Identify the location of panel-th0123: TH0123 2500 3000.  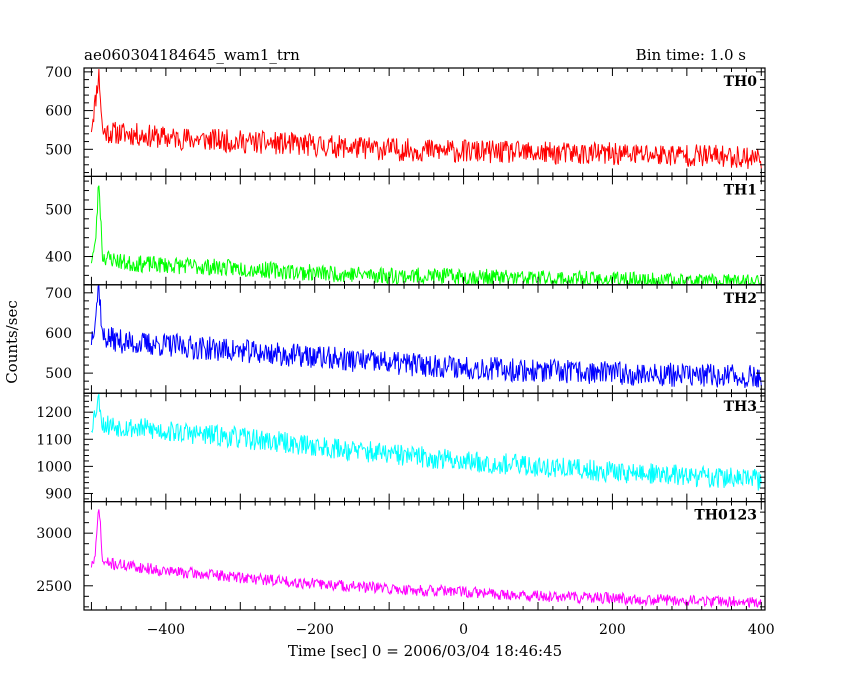
(401, 556).